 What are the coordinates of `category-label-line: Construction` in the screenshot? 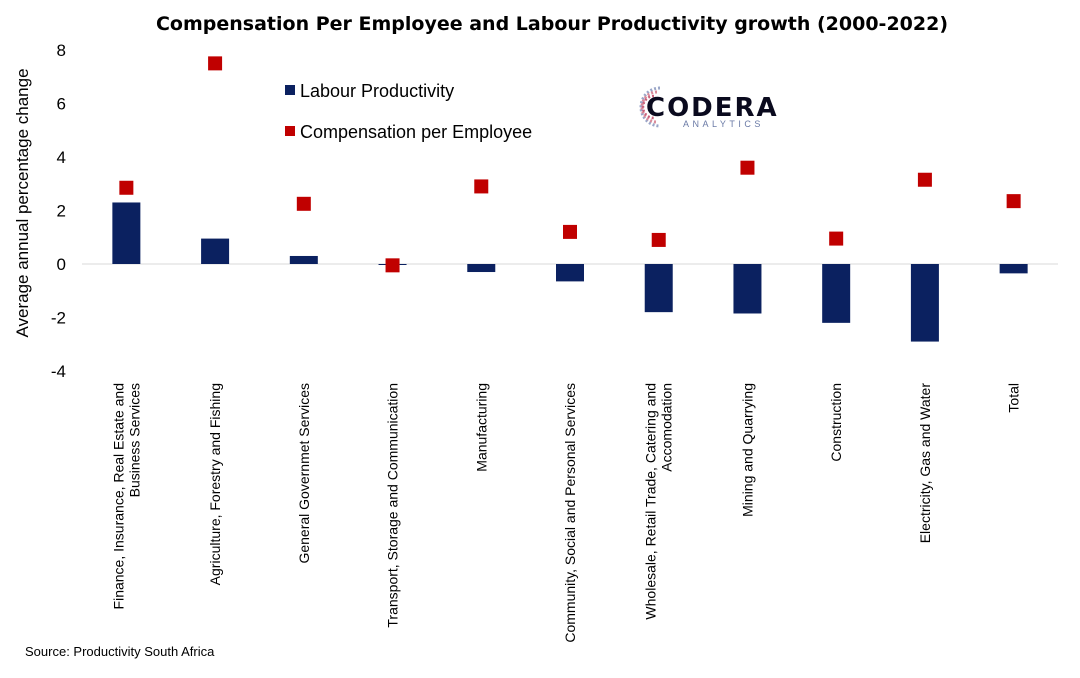 It's located at (836, 422).